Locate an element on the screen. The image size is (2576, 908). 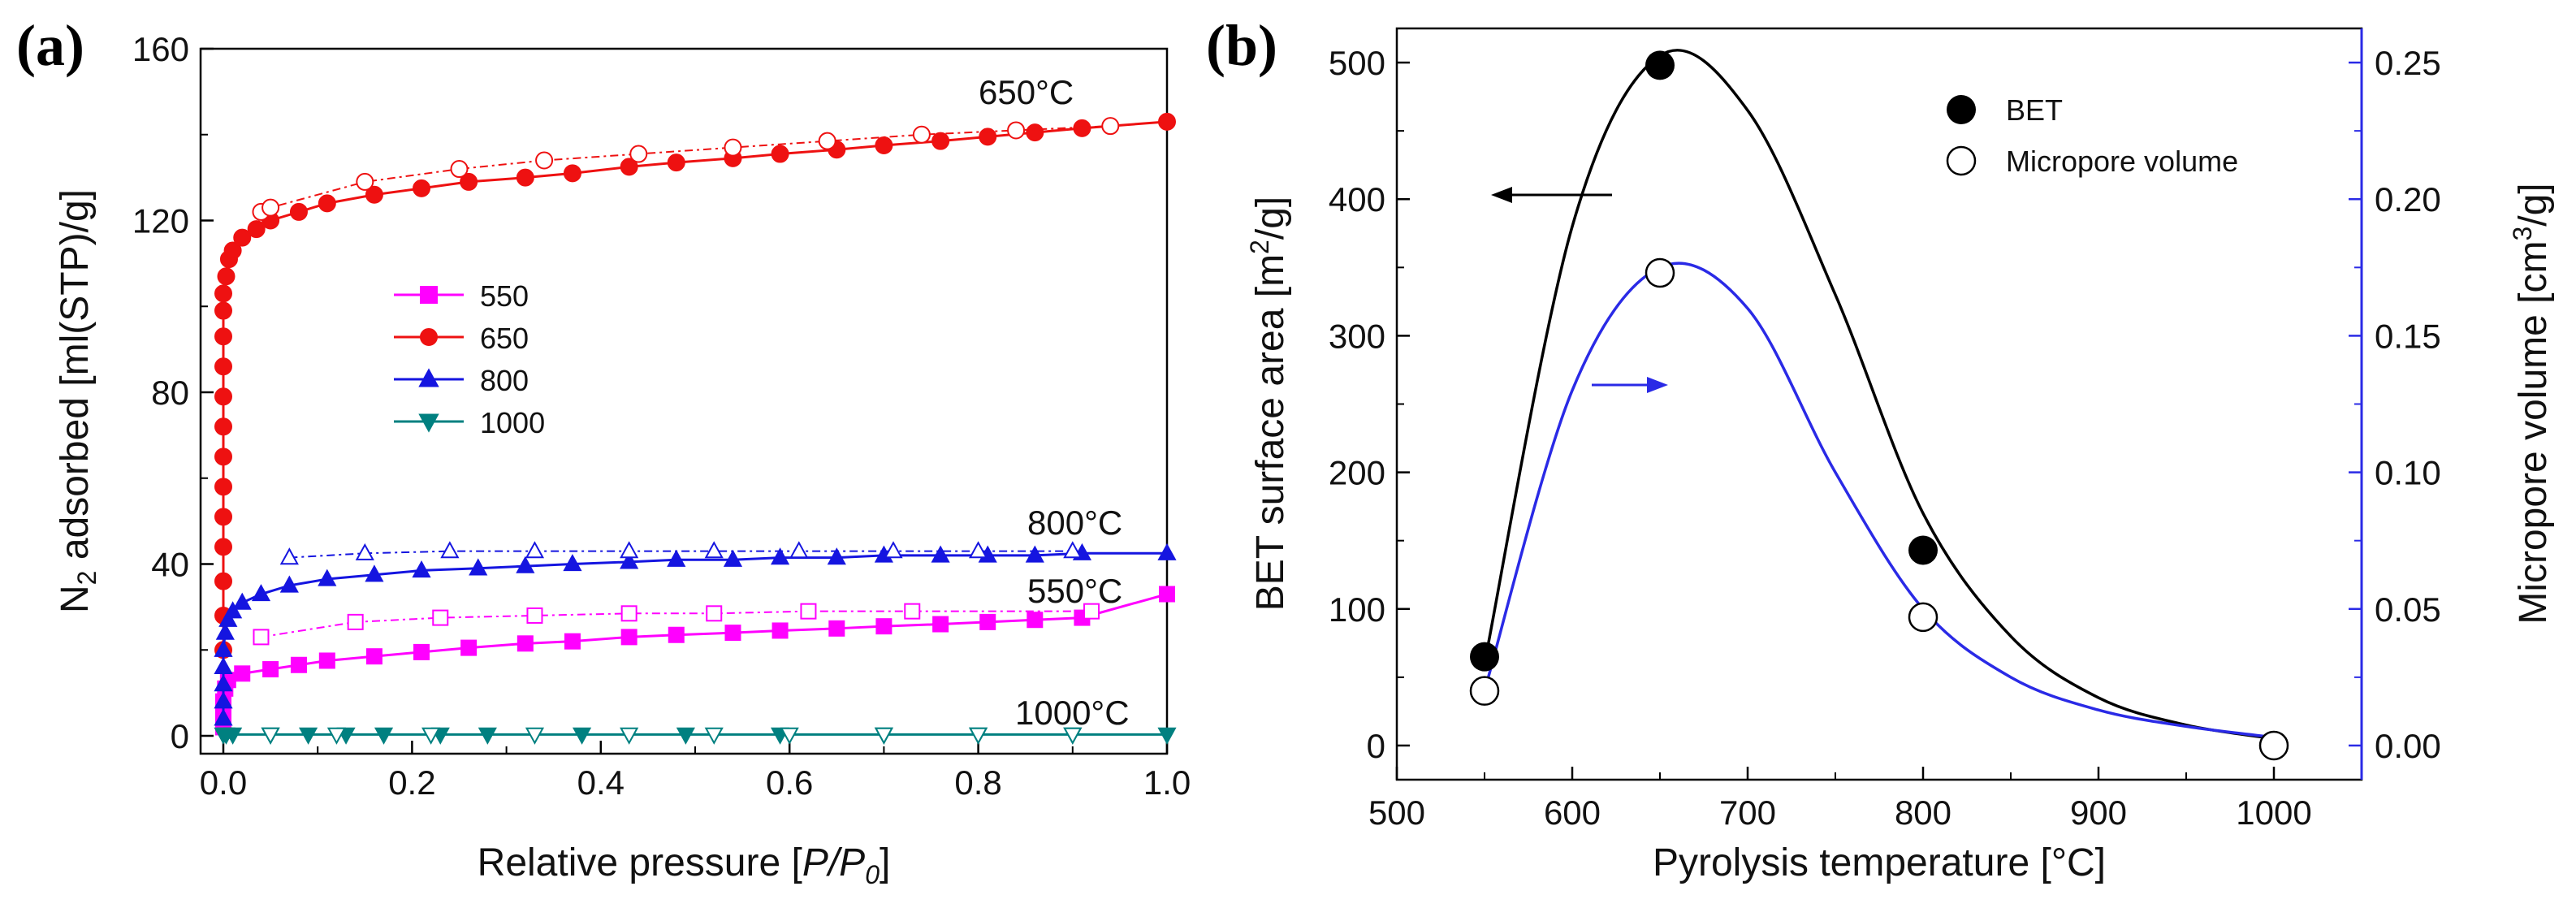
panel-b-x-axis-title: Pyrolysis temperature [°C] is located at coordinates (1880, 862).